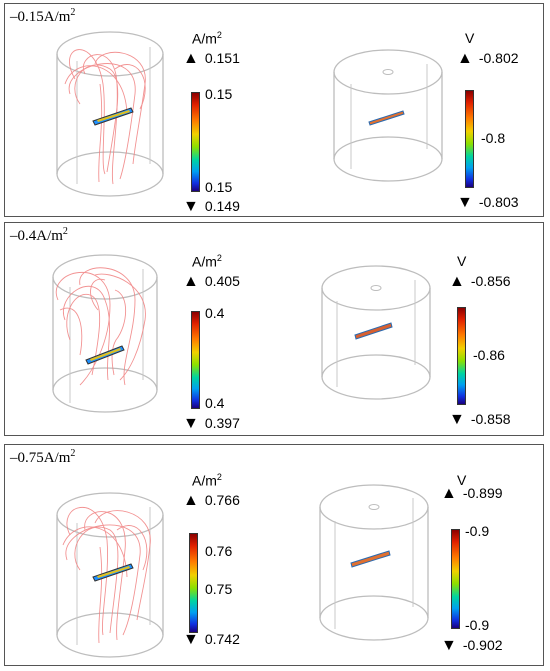 The height and width of the screenshot is (671, 550). What do you see at coordinates (211, 58) in the screenshot?
I see `current-max-value: ▲ 0.151` at bounding box center [211, 58].